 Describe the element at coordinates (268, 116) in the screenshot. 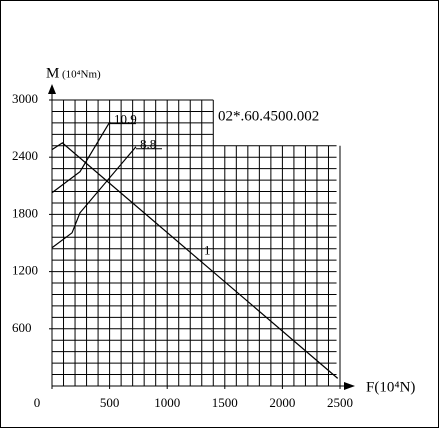

I see `annotation: 02*.60.4500.002` at that location.